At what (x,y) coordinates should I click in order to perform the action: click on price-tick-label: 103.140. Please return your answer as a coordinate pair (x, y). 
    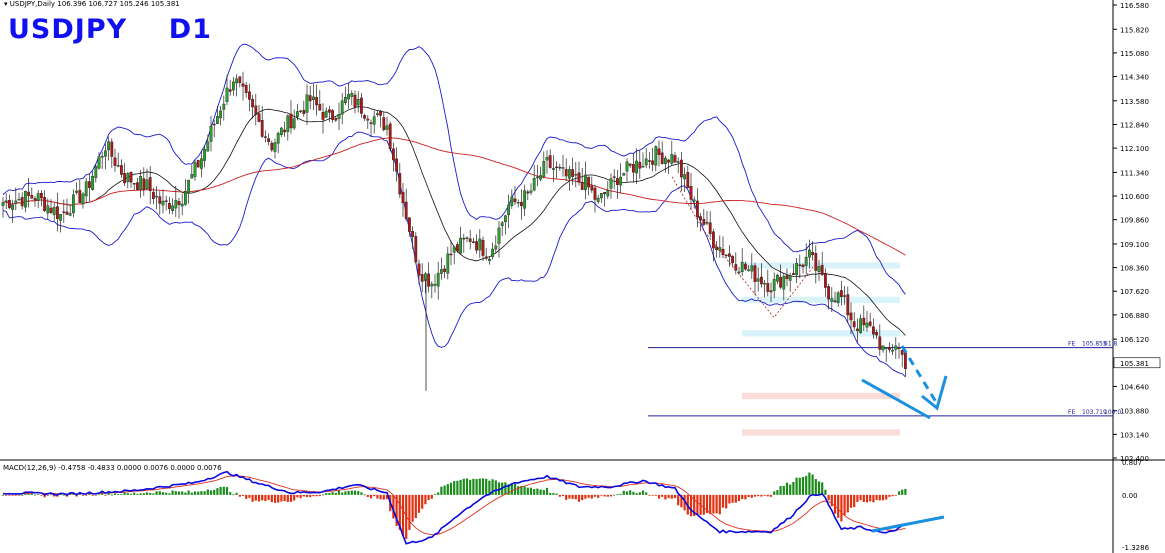
    Looking at the image, I should click on (1134, 435).